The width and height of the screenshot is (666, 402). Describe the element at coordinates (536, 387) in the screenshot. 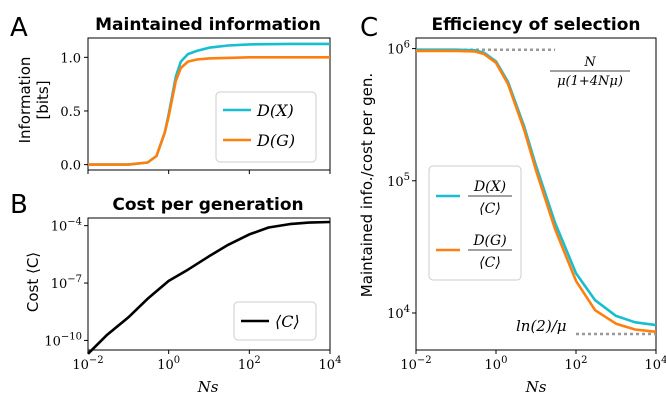

I see `panel-c-xlabel: Ns` at that location.